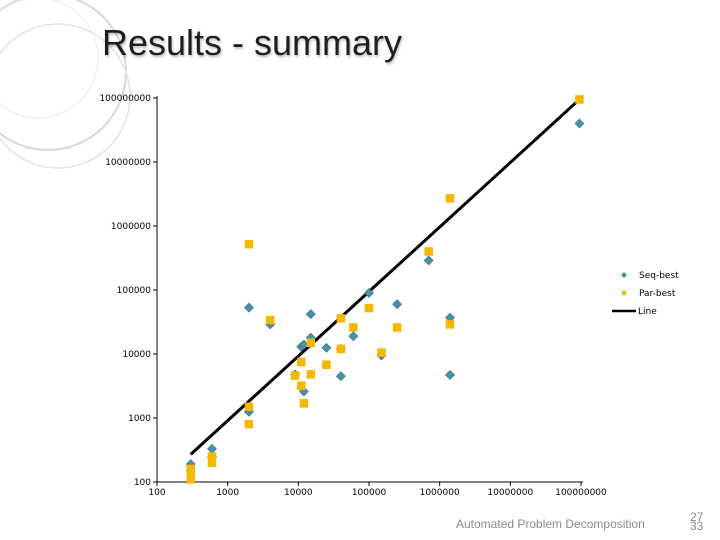 The width and height of the screenshot is (720, 540). What do you see at coordinates (510, 493) in the screenshot?
I see `x-tick-label: 10000000` at bounding box center [510, 493].